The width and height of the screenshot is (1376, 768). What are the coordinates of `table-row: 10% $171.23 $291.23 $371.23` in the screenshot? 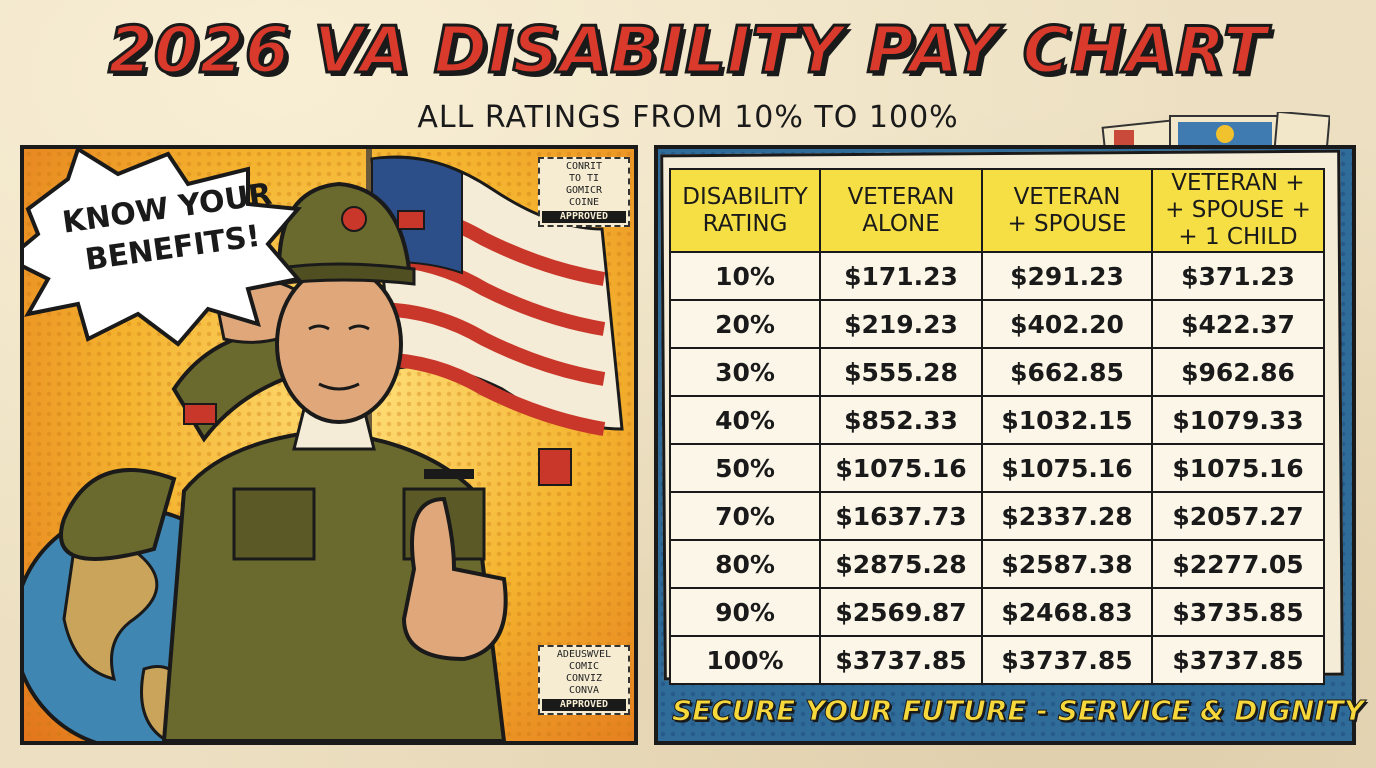 It's located at (997, 276).